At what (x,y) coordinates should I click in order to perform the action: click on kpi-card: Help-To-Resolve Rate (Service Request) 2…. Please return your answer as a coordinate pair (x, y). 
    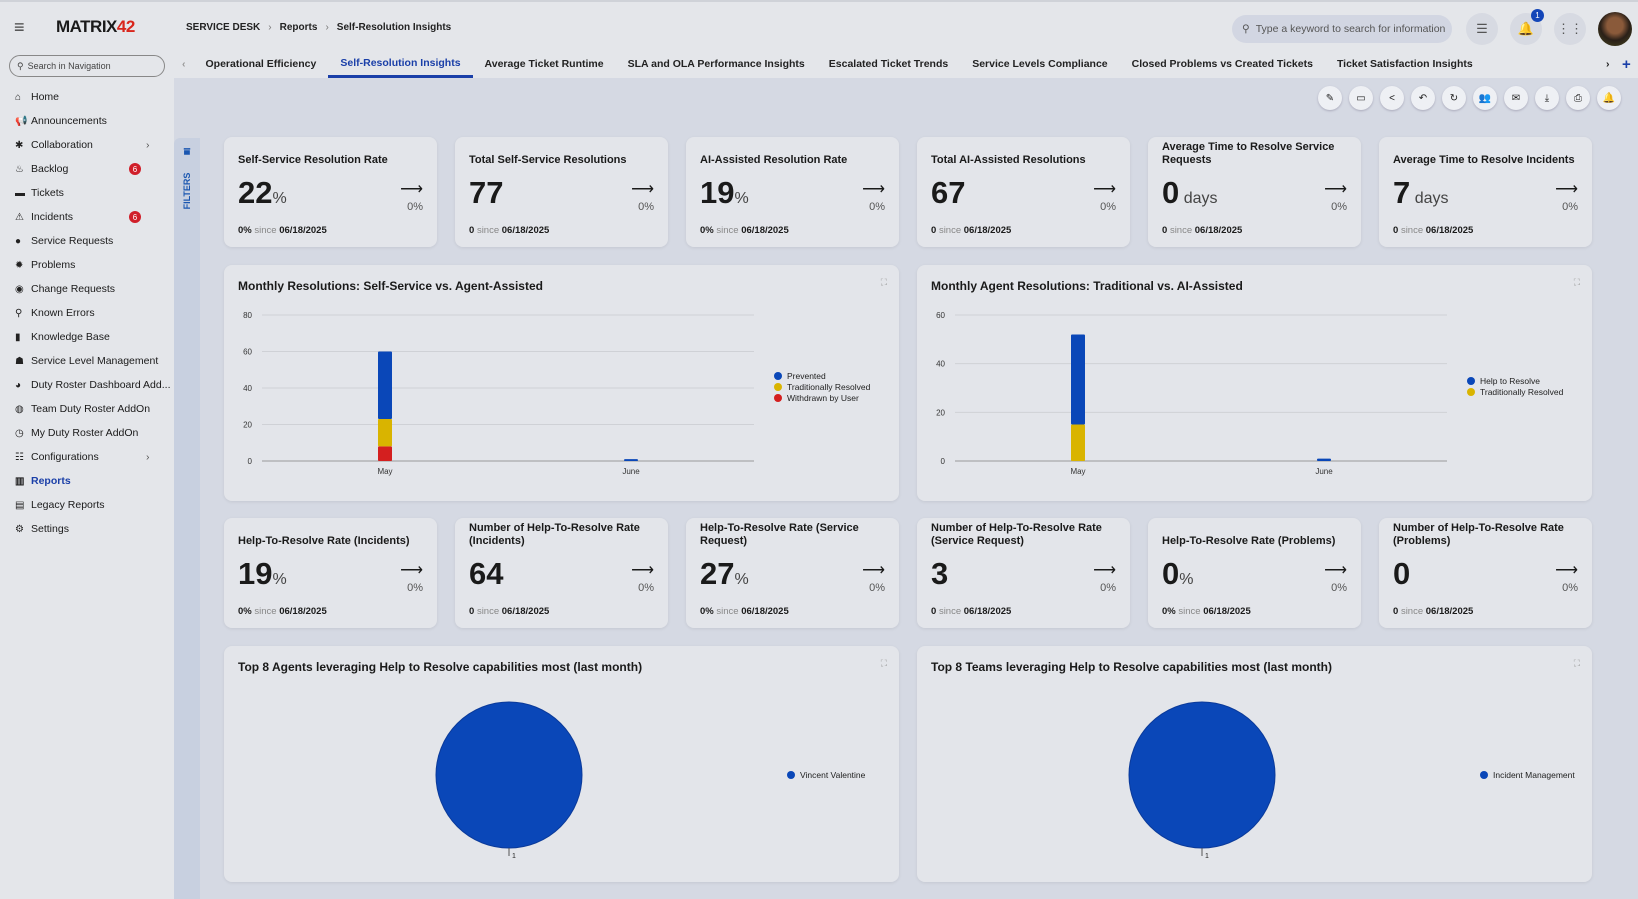
    Looking at the image, I should click on (792, 573).